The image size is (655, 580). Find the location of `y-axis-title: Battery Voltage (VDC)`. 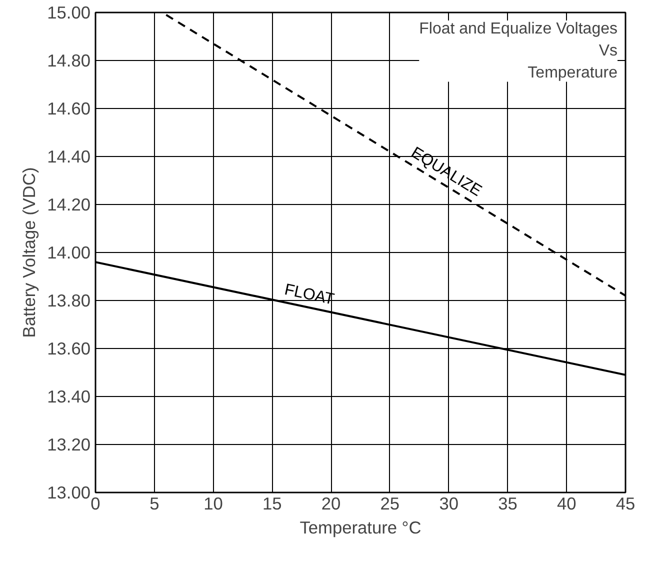

y-axis-title: Battery Voltage (VDC) is located at coordinates (29, 252).